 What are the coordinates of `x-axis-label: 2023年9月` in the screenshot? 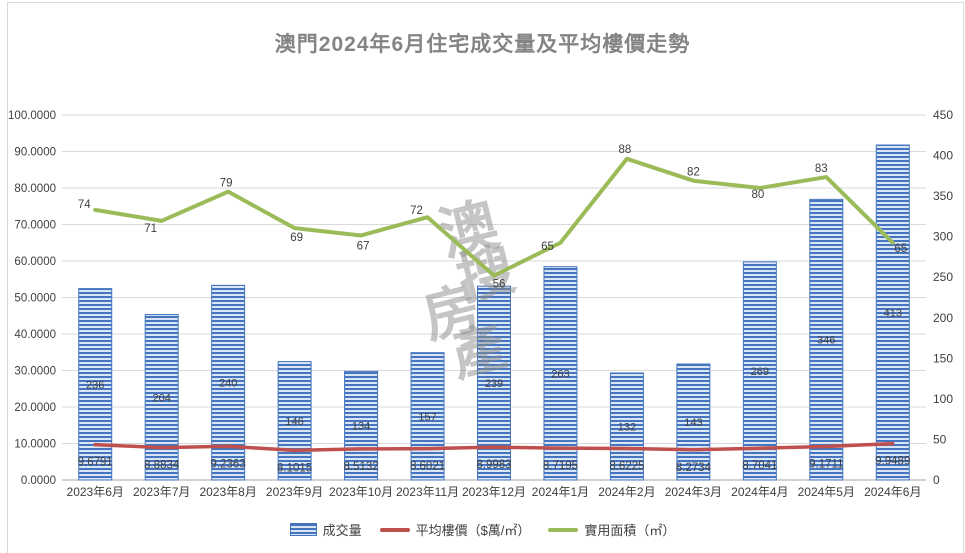 It's located at (294, 492).